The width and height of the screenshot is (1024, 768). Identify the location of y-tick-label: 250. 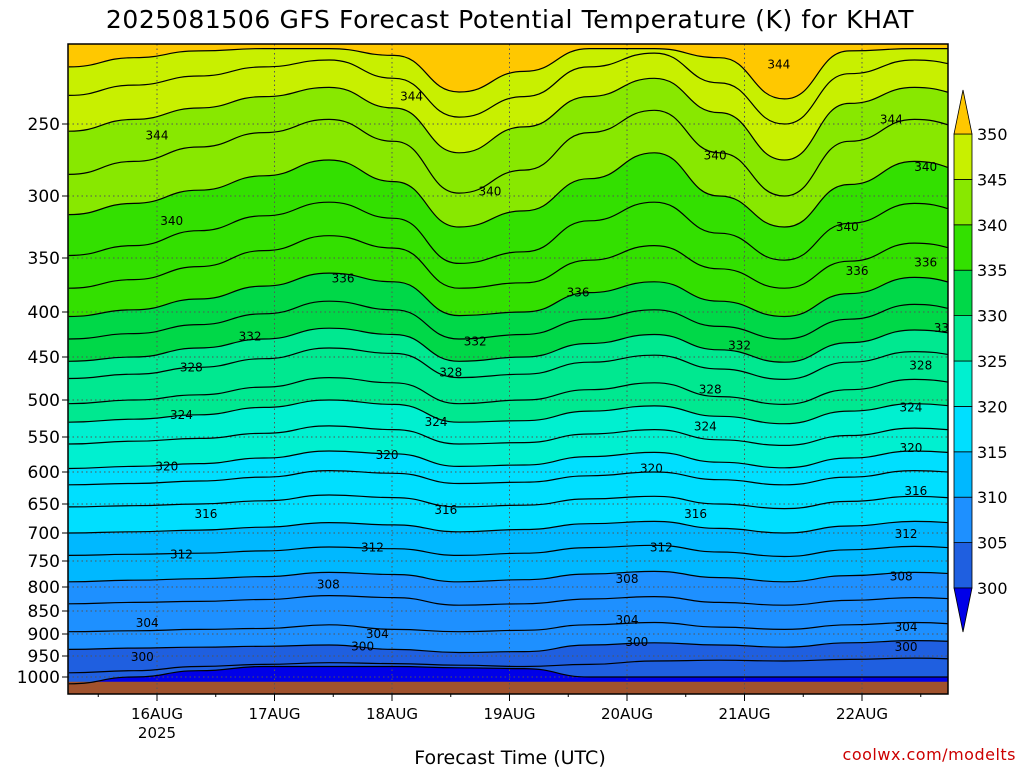
(44, 125).